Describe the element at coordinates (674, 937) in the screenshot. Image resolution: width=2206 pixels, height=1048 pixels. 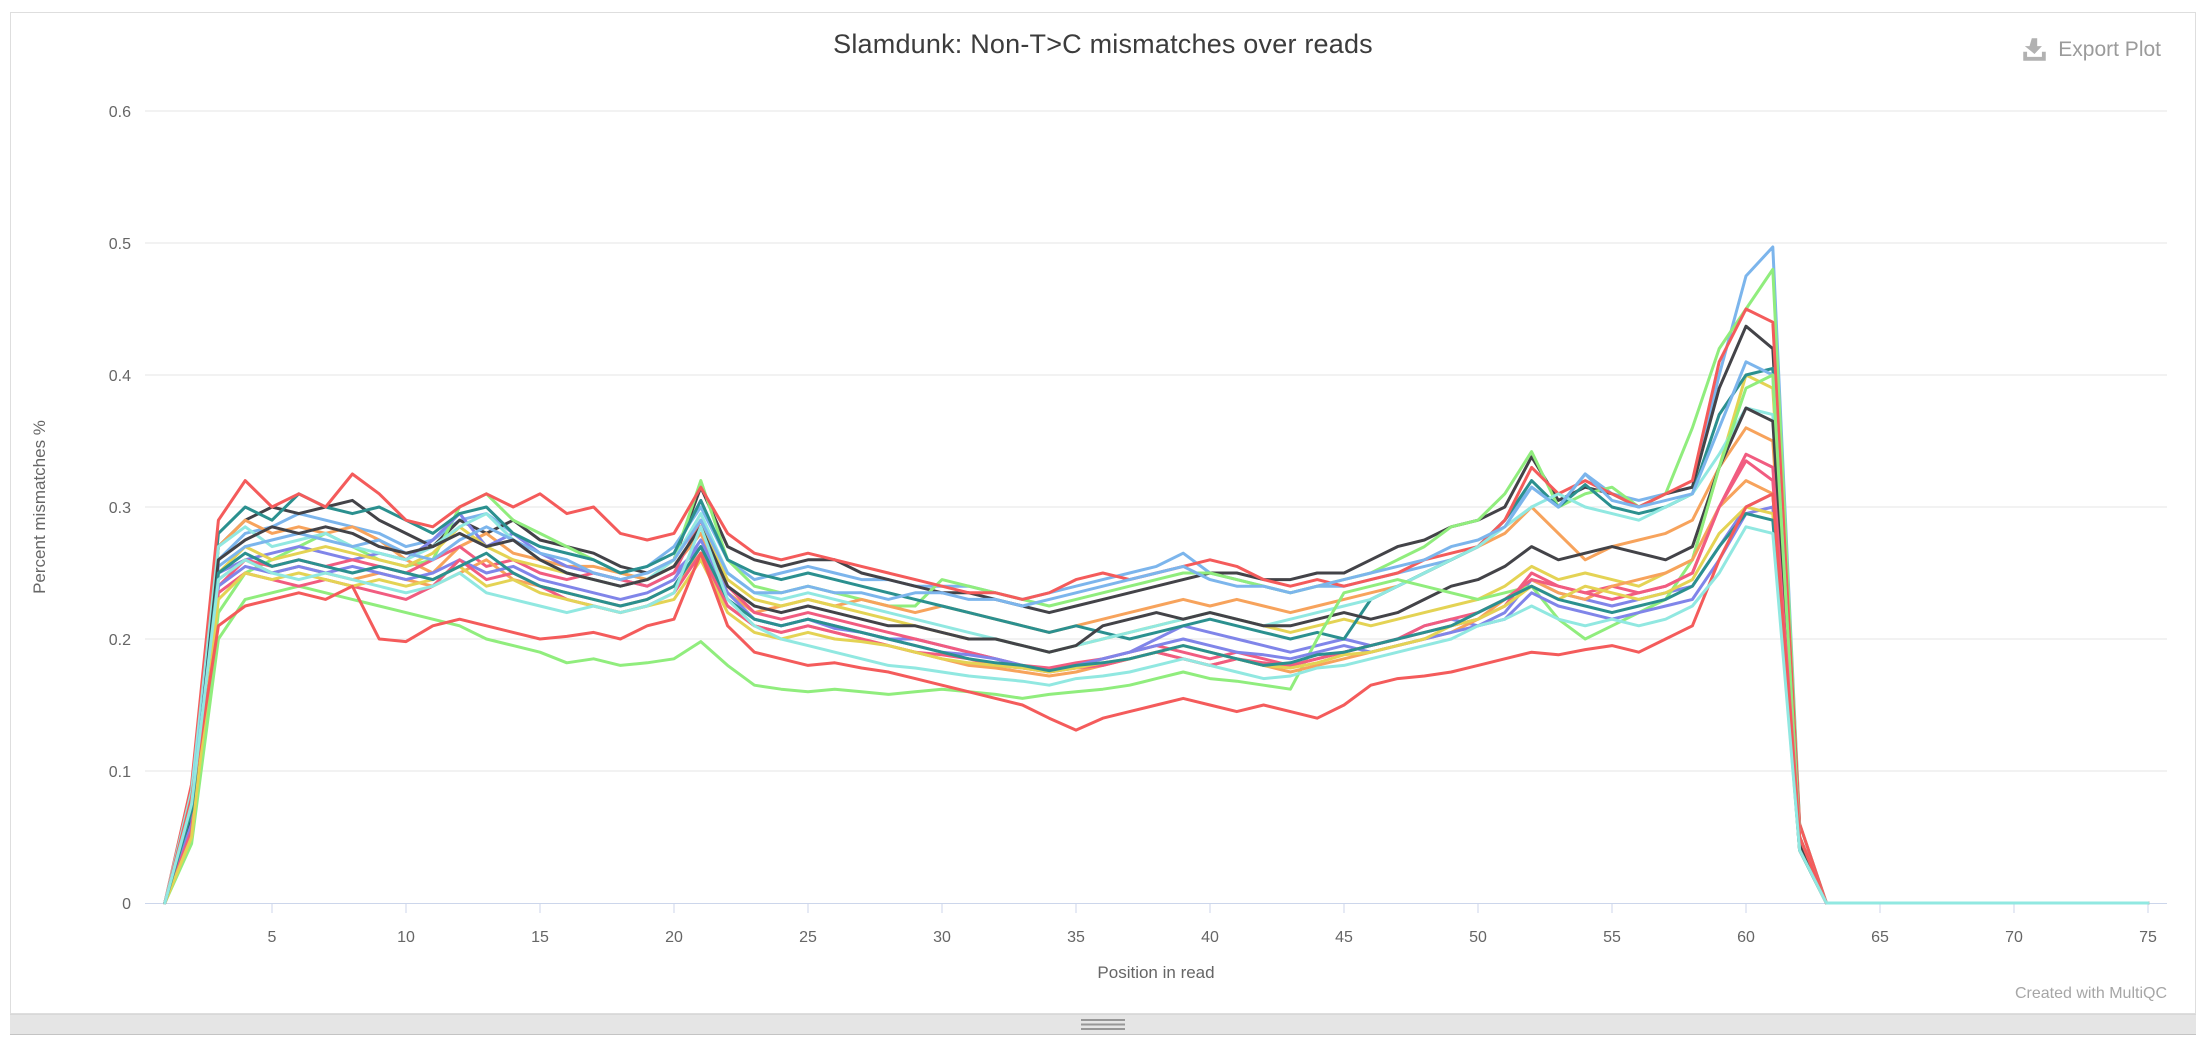
I see `x-tick-label: 20` at that location.